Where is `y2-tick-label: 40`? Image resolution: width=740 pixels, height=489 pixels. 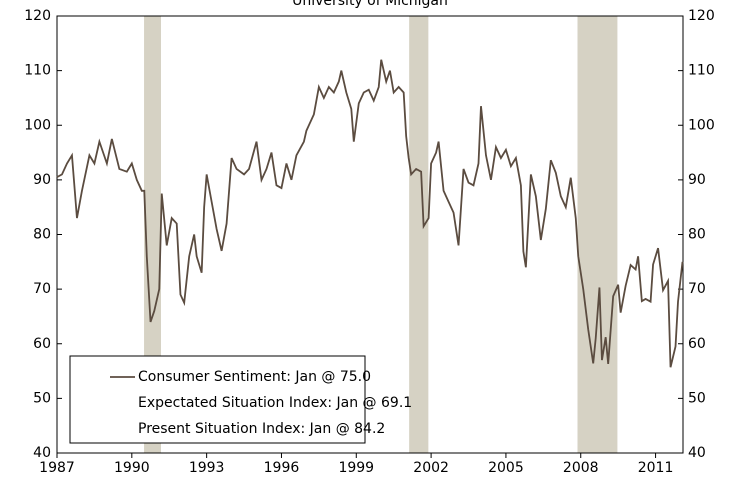
y2-tick-label: 40 is located at coordinates (697, 453).